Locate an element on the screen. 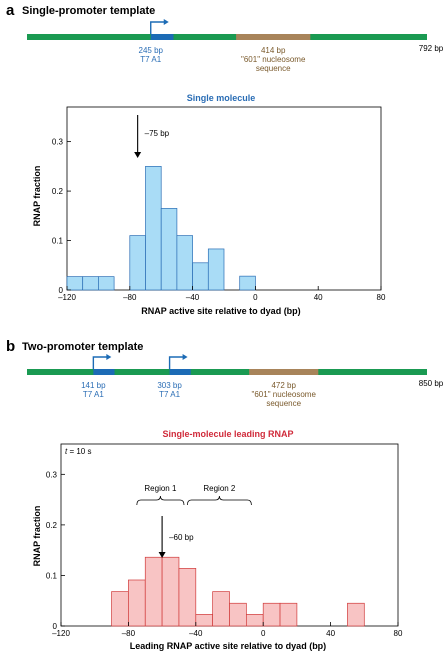 Image resolution: width=444 pixels, height=657 pixels. region-label: Region 2 is located at coordinates (219, 488).